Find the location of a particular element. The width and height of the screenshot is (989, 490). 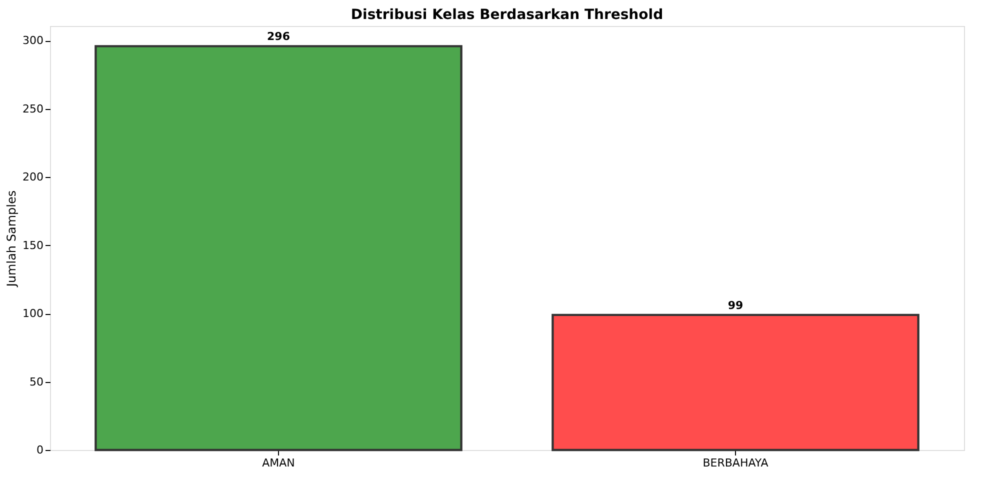

x-tick-label: AMAN is located at coordinates (278, 463).